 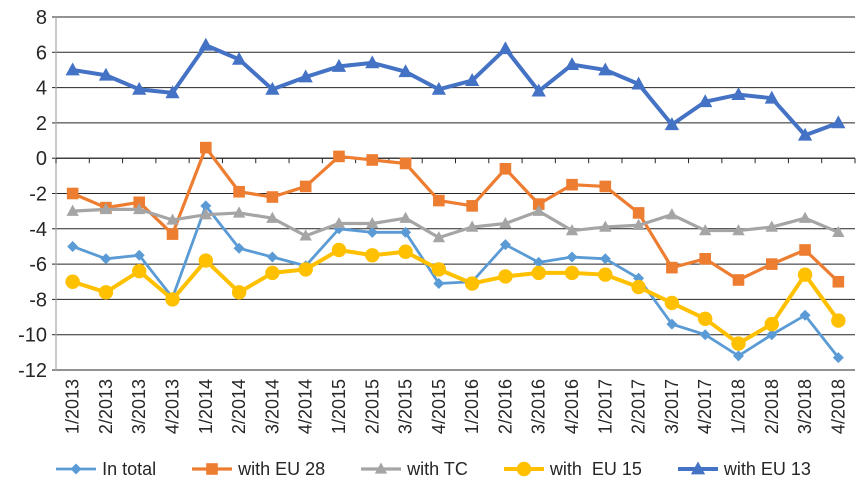 I want to click on x-axis-label: 1/2014, so click(x=206, y=406).